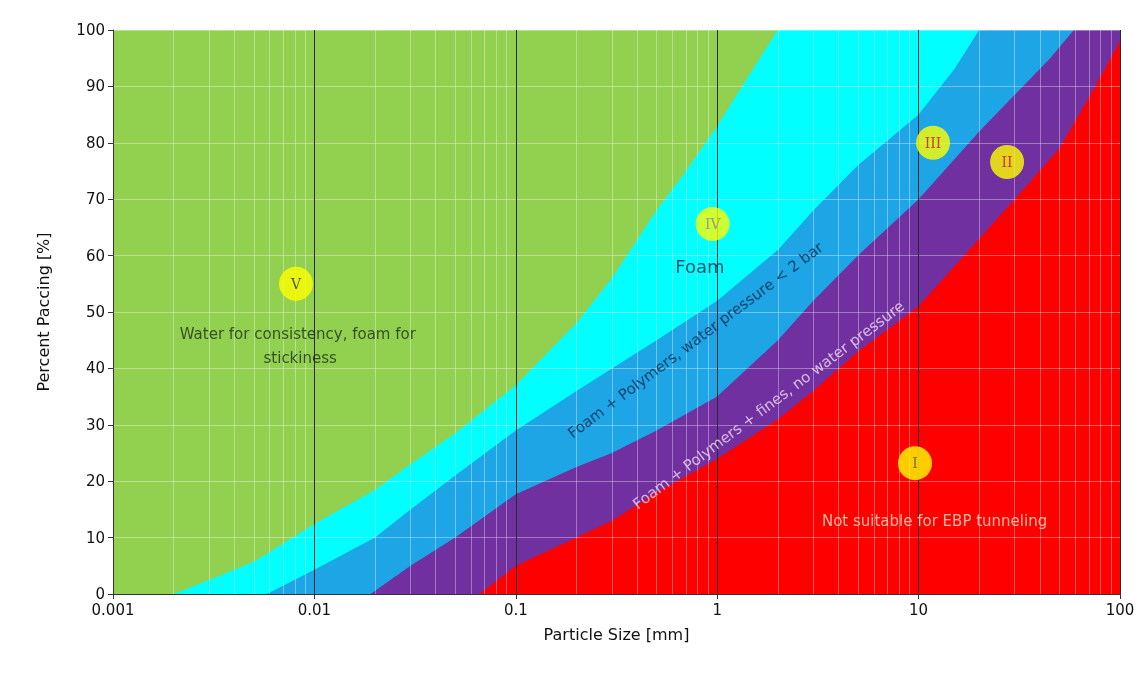  What do you see at coordinates (717, 609) in the screenshot?
I see `x-tick-label: 1` at bounding box center [717, 609].